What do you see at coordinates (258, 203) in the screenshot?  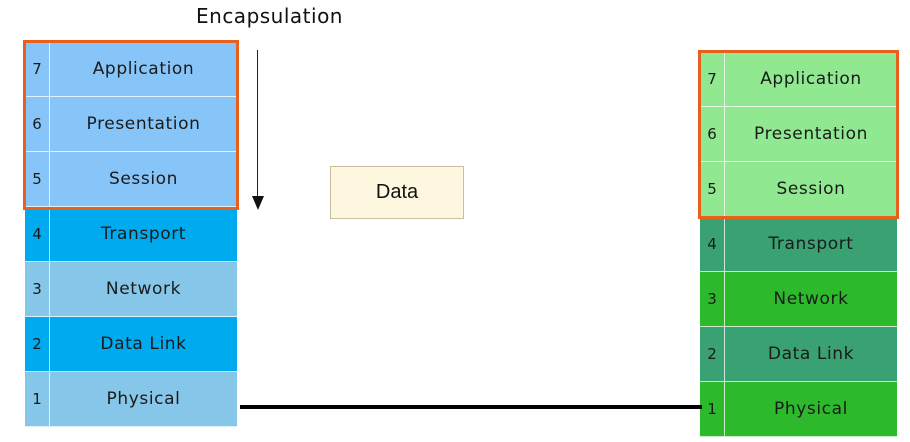 I see `down-arrow-icon` at bounding box center [258, 203].